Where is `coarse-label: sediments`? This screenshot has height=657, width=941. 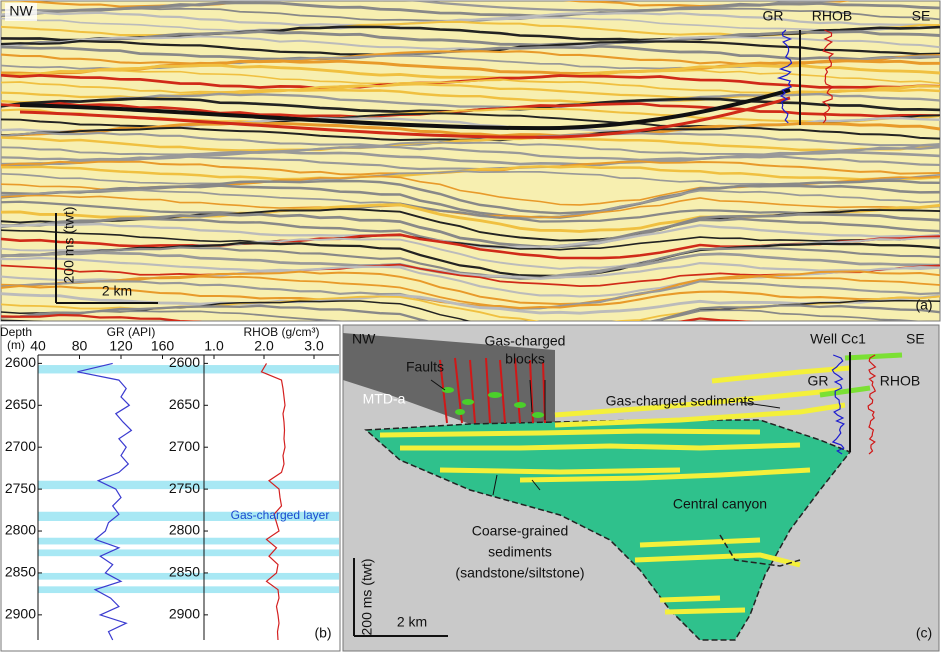
coarse-label: sediments is located at coordinates (520, 552).